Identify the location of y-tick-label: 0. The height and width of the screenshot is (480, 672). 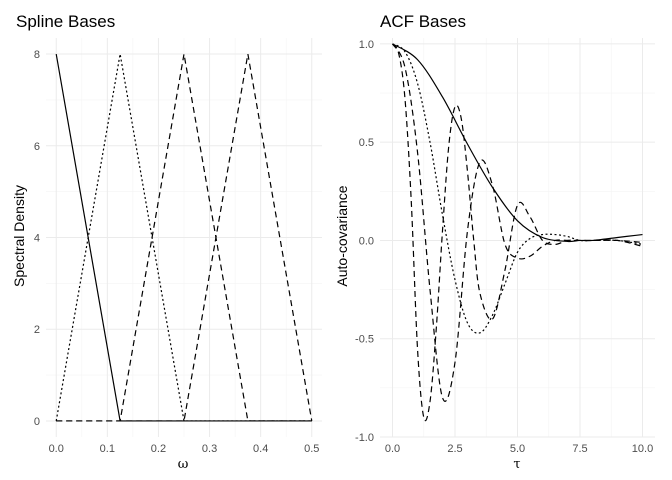
(37, 422).